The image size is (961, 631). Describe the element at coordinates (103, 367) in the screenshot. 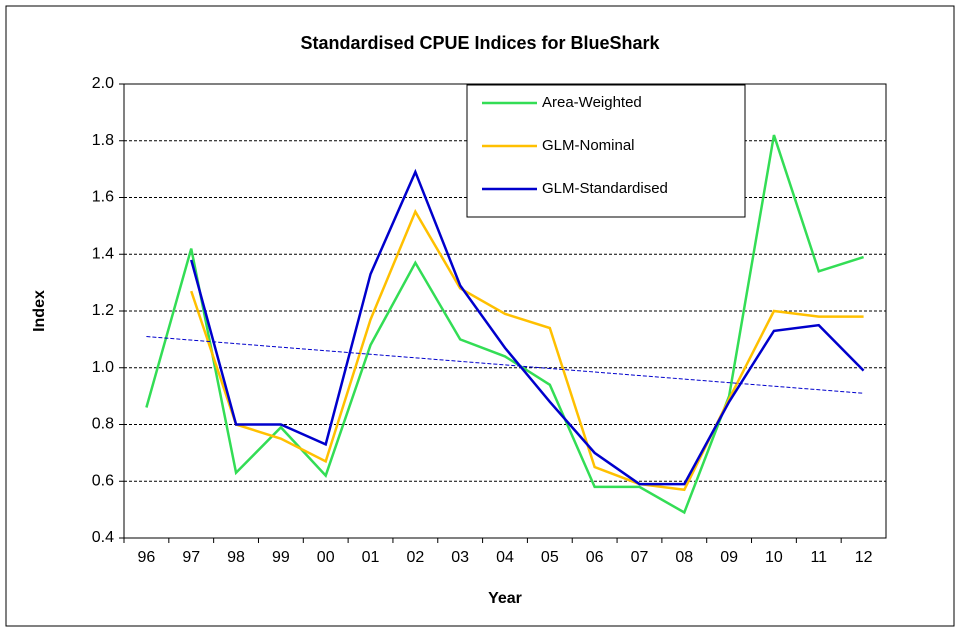

I see `y-tick-label: 1.0` at that location.